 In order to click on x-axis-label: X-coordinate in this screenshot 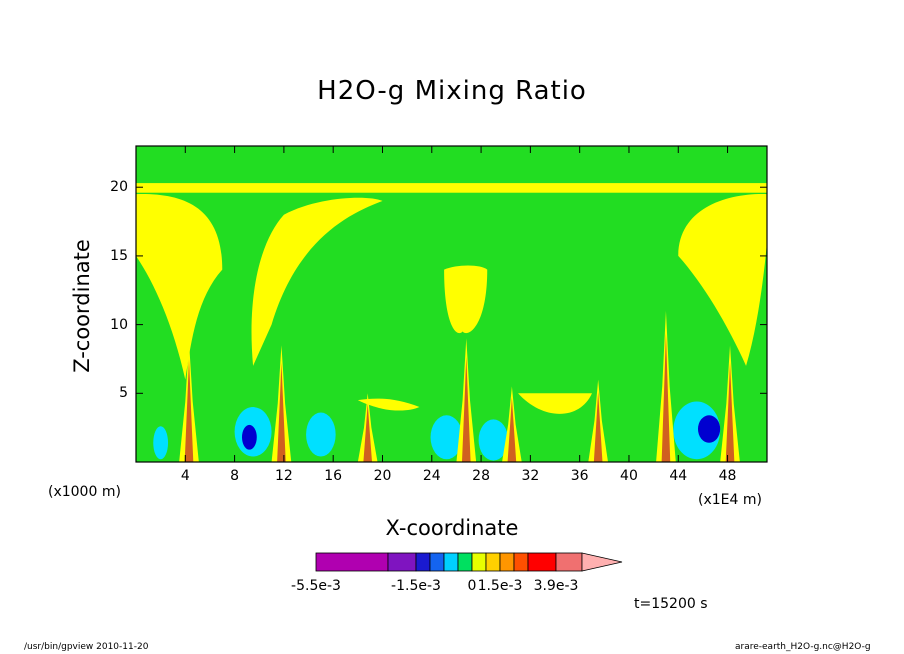, I will do `click(452, 528)`.